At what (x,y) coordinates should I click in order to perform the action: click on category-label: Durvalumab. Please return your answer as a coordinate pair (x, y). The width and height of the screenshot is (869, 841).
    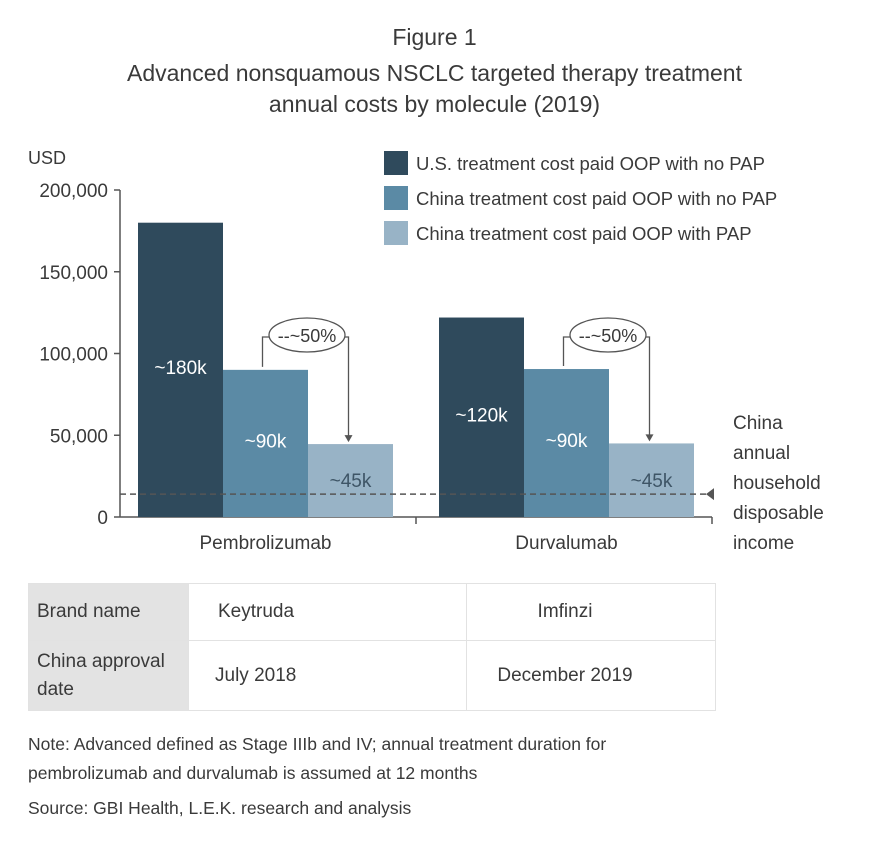
    Looking at the image, I should click on (566, 543).